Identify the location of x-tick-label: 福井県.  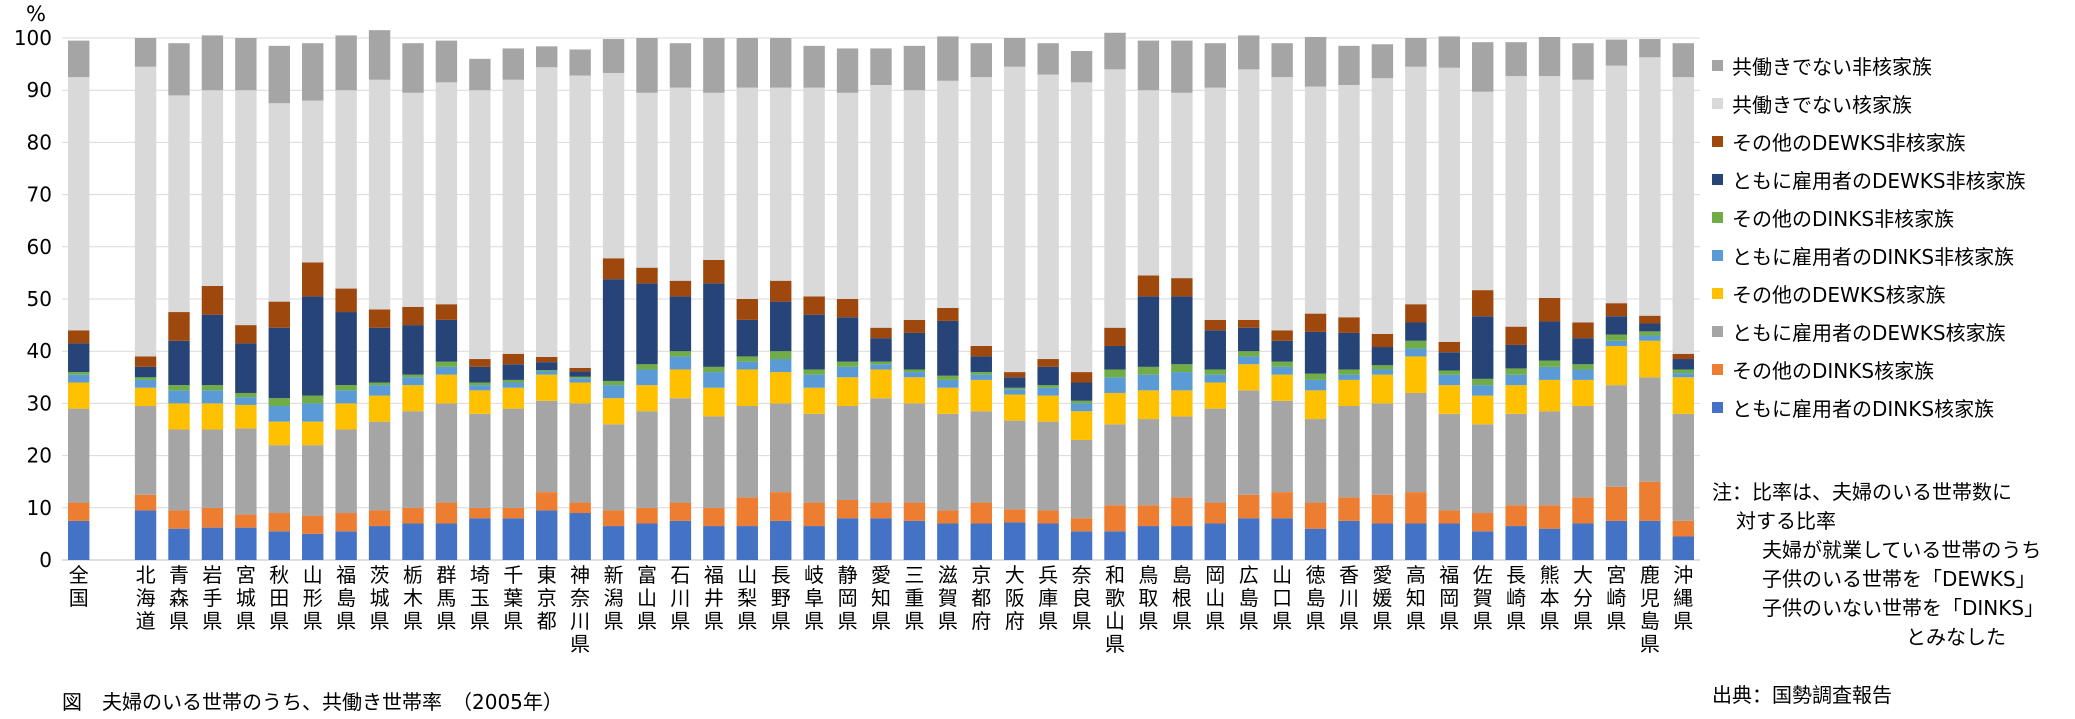
(714, 598).